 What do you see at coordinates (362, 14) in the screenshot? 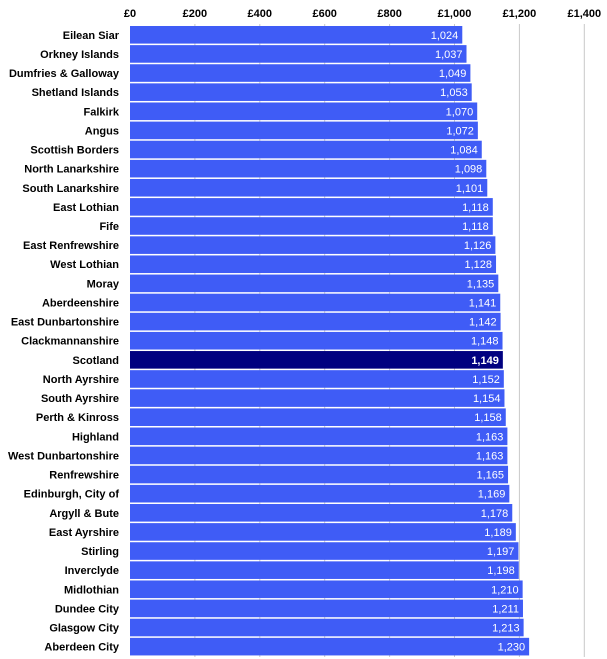
I see `x-axis-tick-labels: £0 £200 £400 £600 £800 £1,000 £1,200 £1,400` at bounding box center [362, 14].